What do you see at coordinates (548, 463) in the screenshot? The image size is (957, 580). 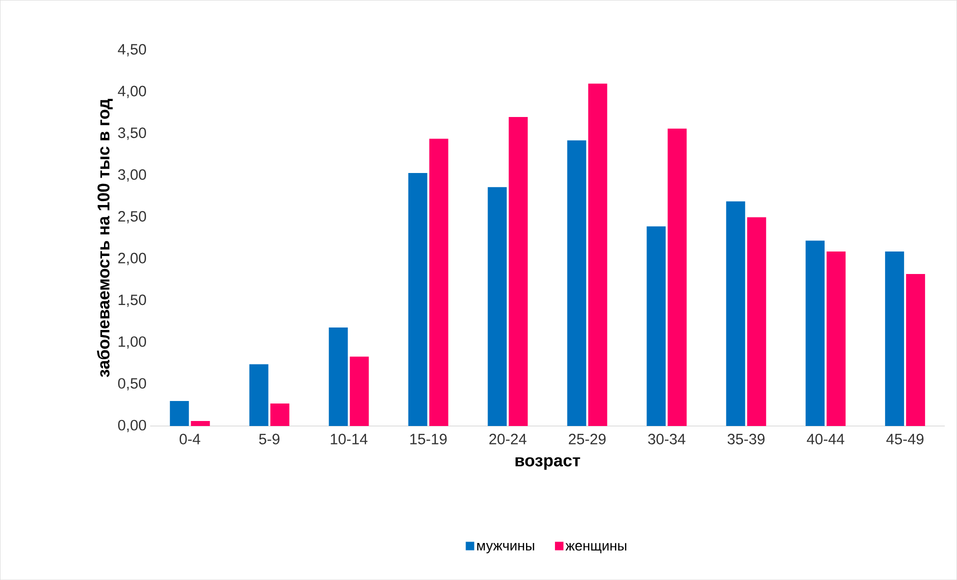 I see `x-axis-title: возраст` at bounding box center [548, 463].